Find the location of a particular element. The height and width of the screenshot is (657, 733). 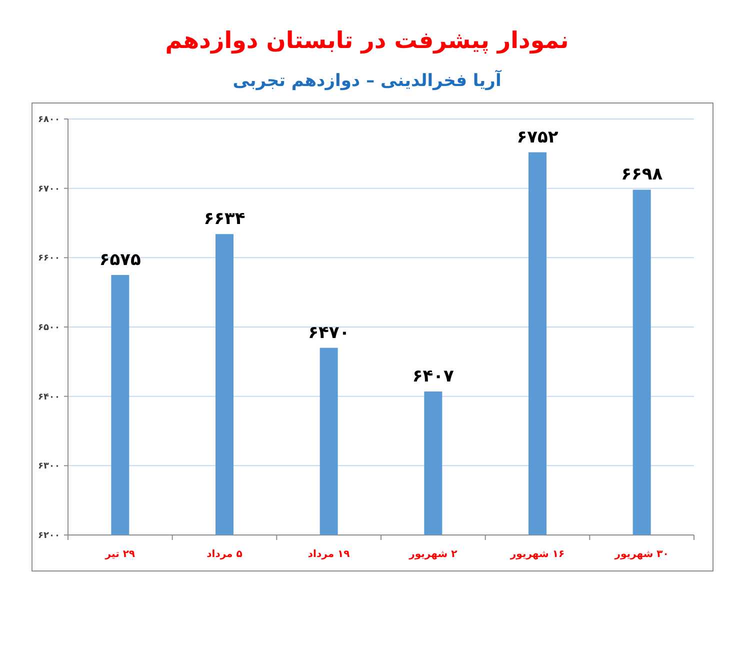

x-tick-label: ۱۶ شهریور is located at coordinates (537, 554).